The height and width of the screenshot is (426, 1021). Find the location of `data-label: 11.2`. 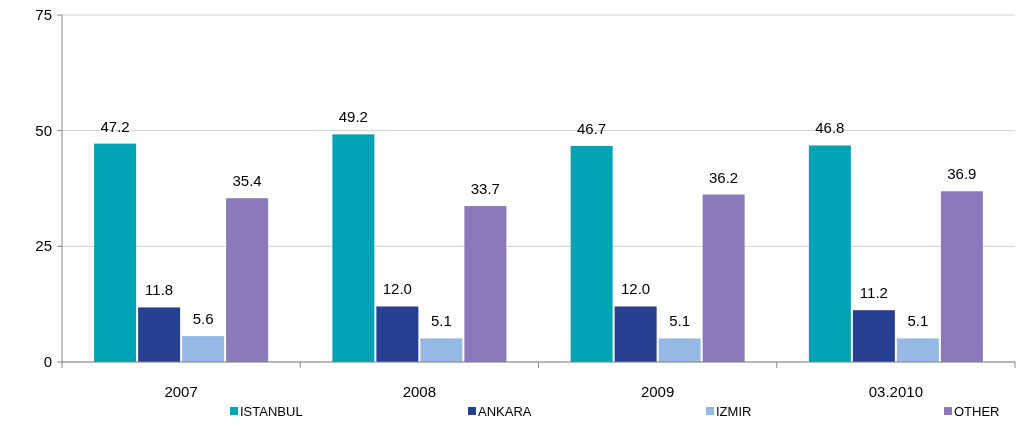

data-label: 11.2 is located at coordinates (873, 293).